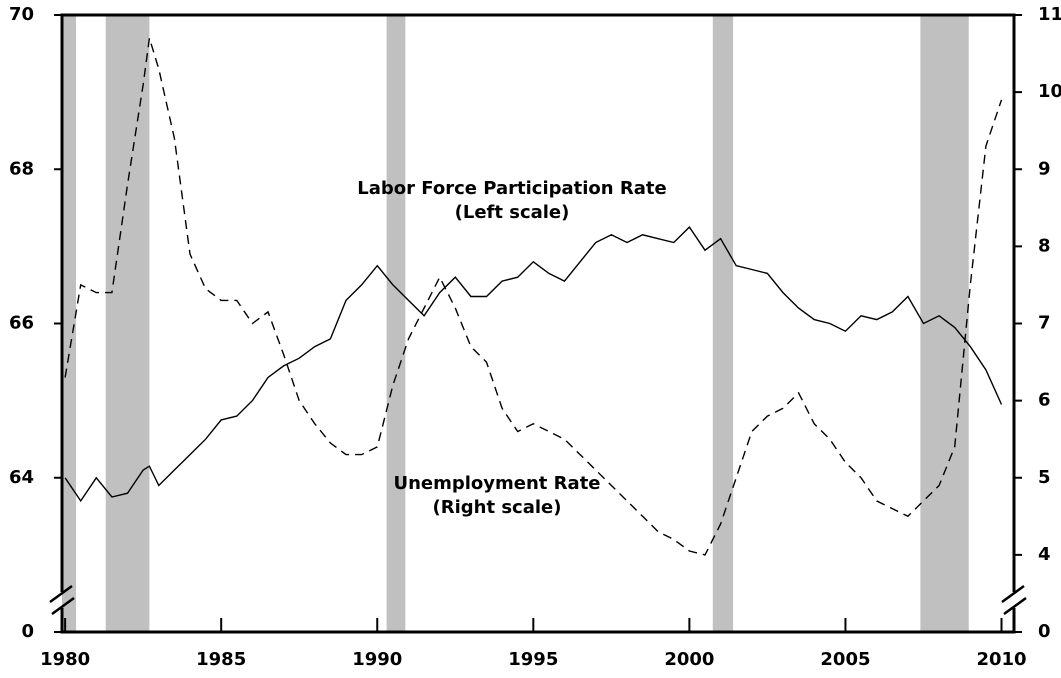  Describe the element at coordinates (1044, 554) in the screenshot. I see `y2-tick-label: 4` at that location.